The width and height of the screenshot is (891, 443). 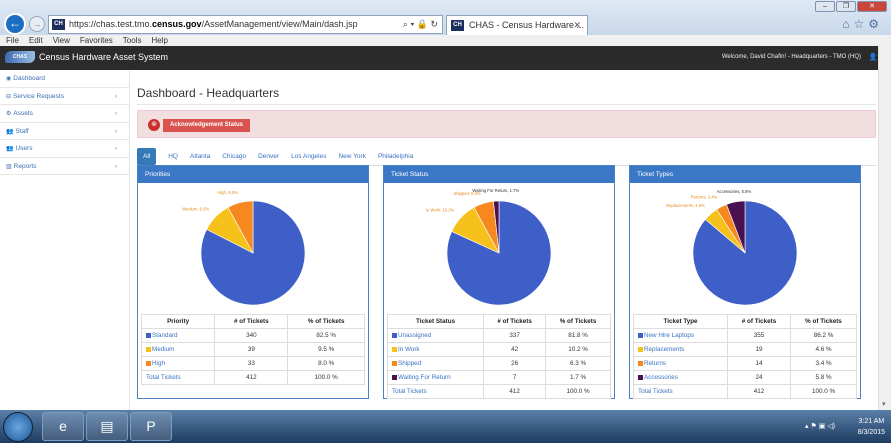 What do you see at coordinates (736, 227) in the screenshot?
I see `pie-slice-accessories` at bounding box center [736, 227].